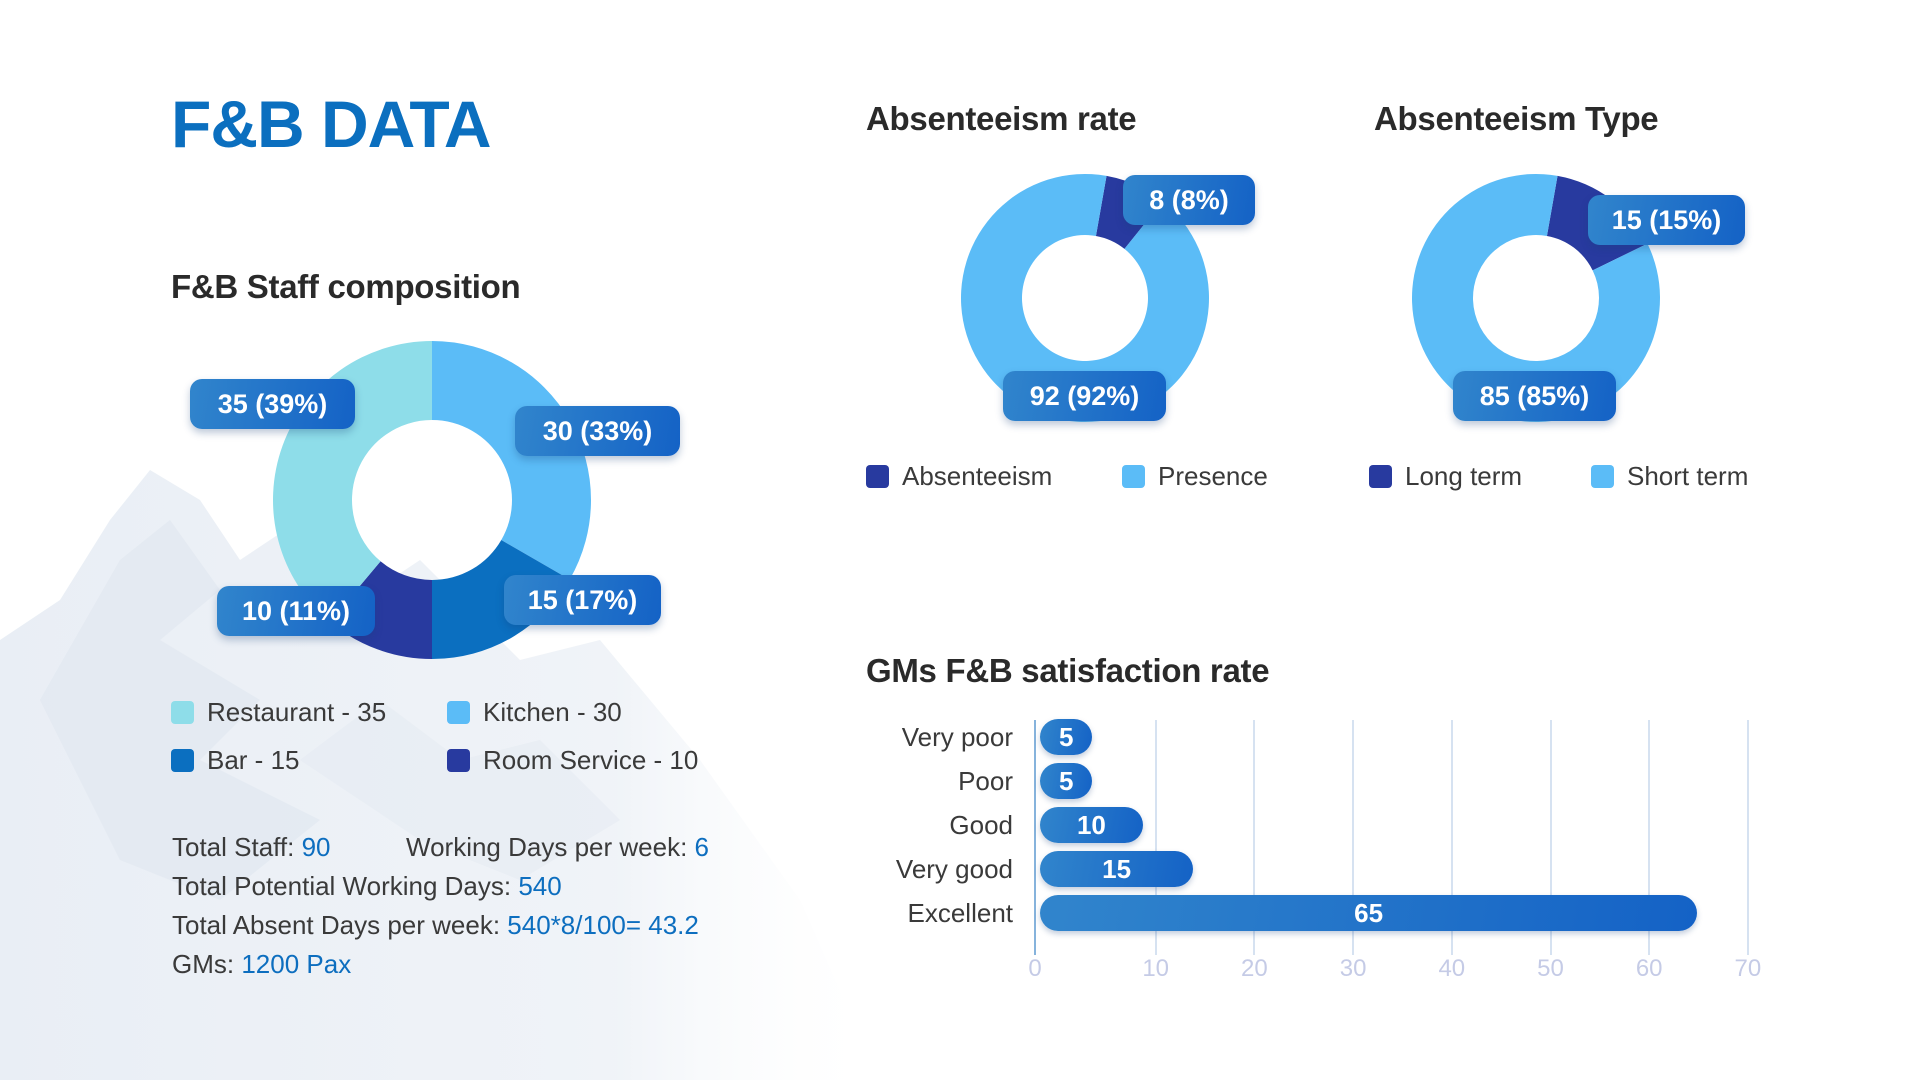 This screenshot has width=1920, height=1080. I want to click on info-value: 540, so click(540, 886).